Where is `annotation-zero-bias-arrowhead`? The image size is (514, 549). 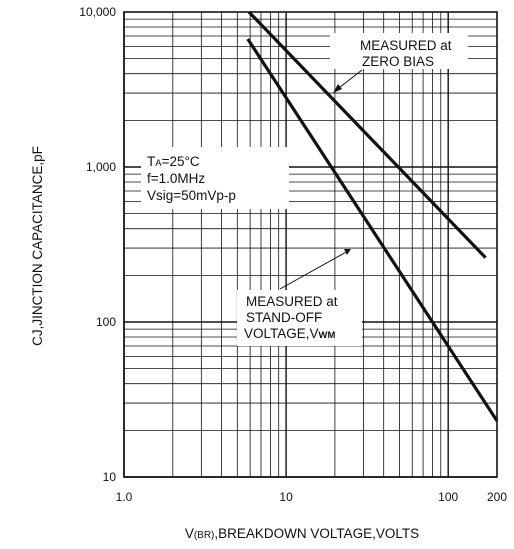 annotation-zero-bias-arrowhead is located at coordinates (337, 88).